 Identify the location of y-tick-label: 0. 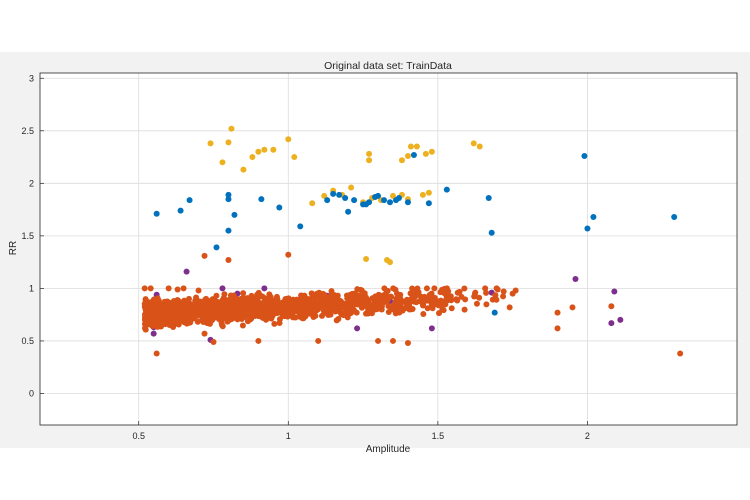
(31, 393).